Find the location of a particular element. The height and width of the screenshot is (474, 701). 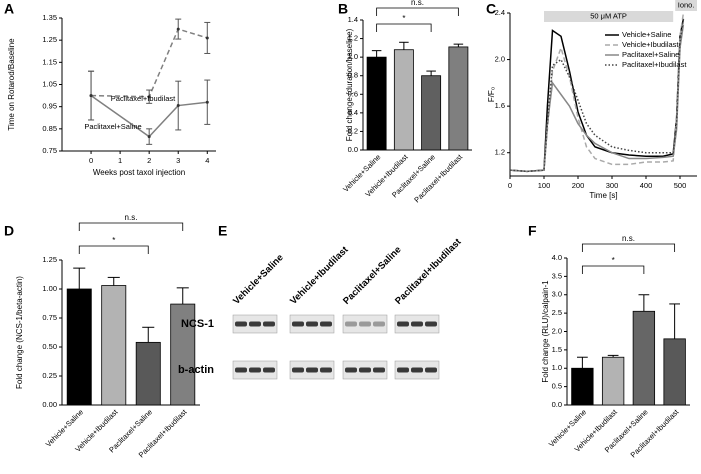

x-tick-label: 100 is located at coordinates (544, 185).